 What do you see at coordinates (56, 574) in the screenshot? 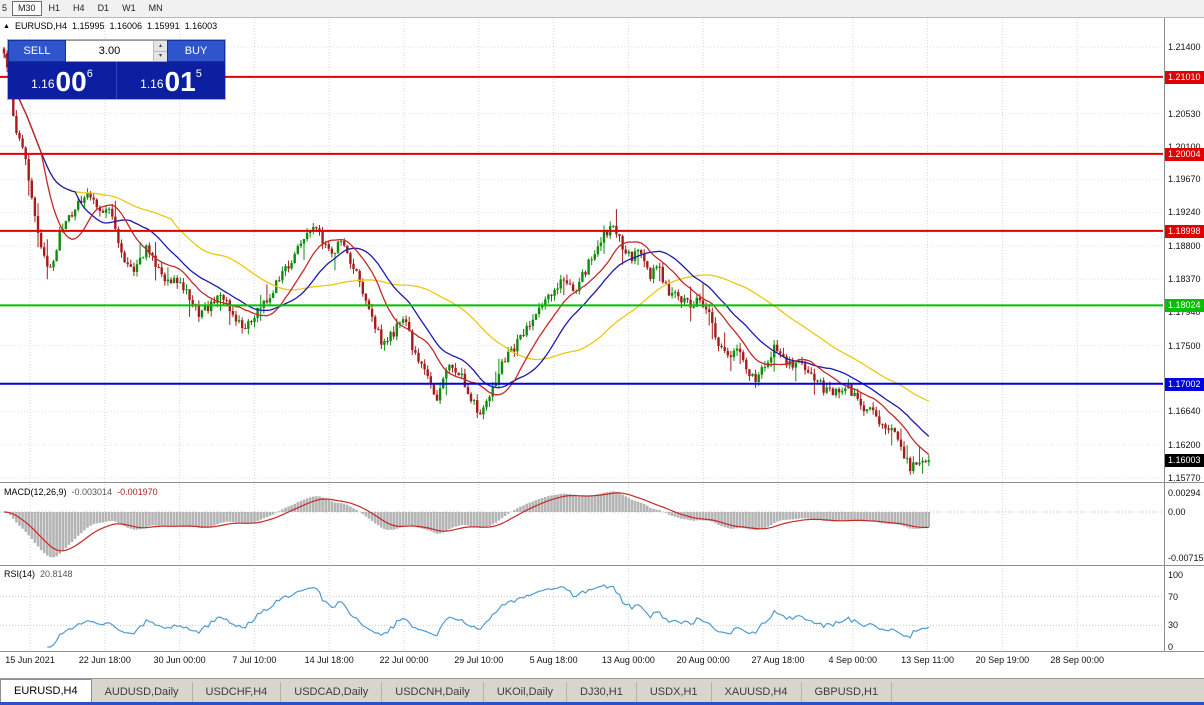
I see `rsi-value: 20.8148` at bounding box center [56, 574].